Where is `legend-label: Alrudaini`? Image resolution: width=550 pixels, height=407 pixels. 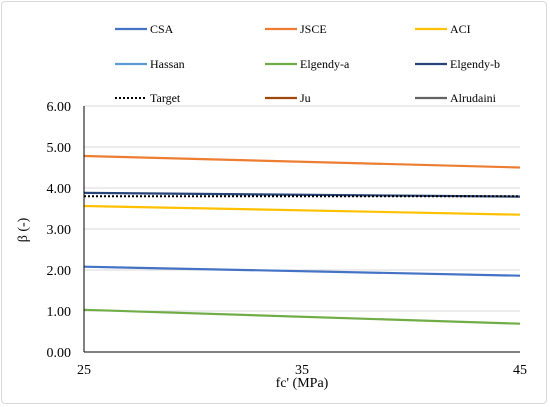 legend-label: Alrudaini is located at coordinates (473, 98).